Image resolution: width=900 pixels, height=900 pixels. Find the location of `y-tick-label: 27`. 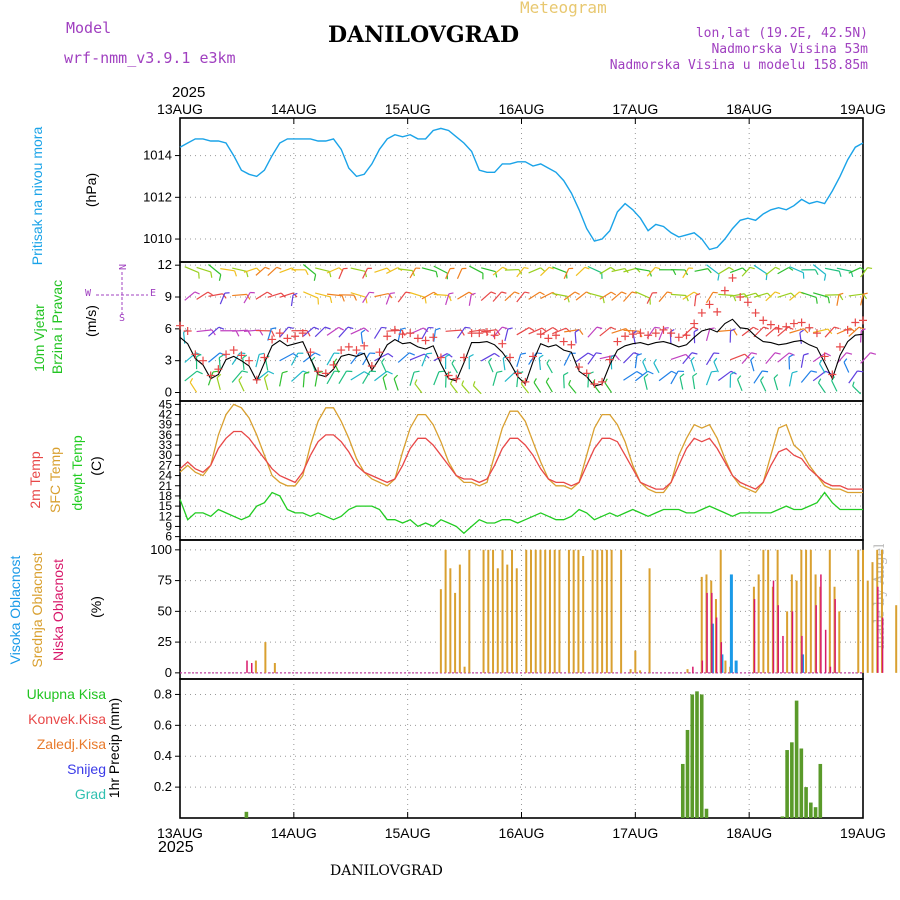

y-tick-label: 27 is located at coordinates (166, 465).